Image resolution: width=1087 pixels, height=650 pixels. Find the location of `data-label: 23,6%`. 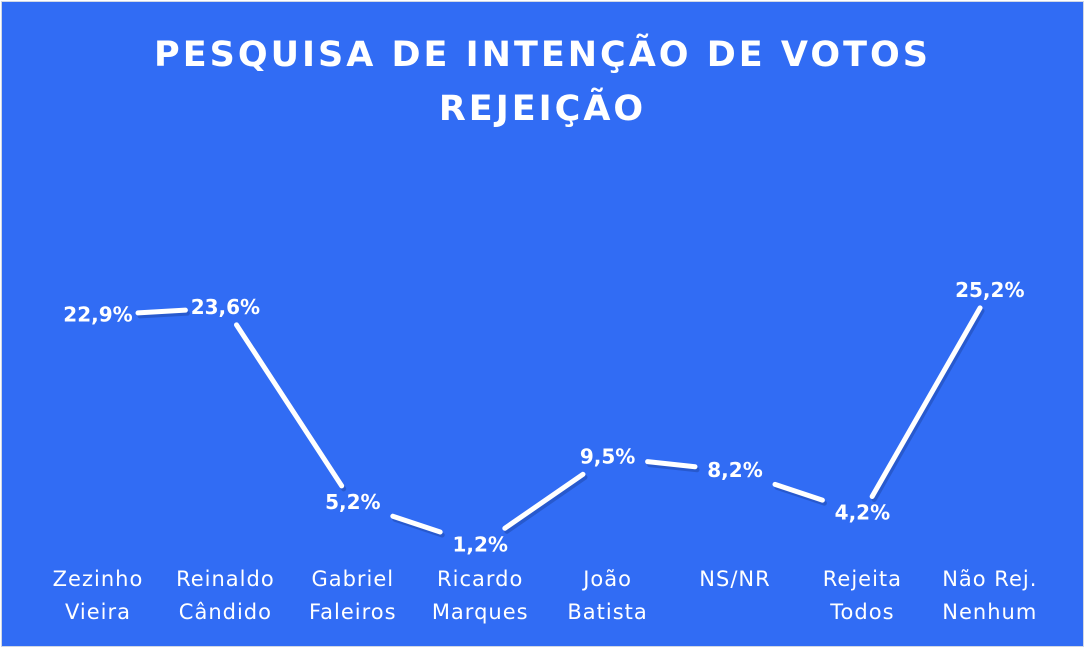

data-label: 23,6% is located at coordinates (225, 307).